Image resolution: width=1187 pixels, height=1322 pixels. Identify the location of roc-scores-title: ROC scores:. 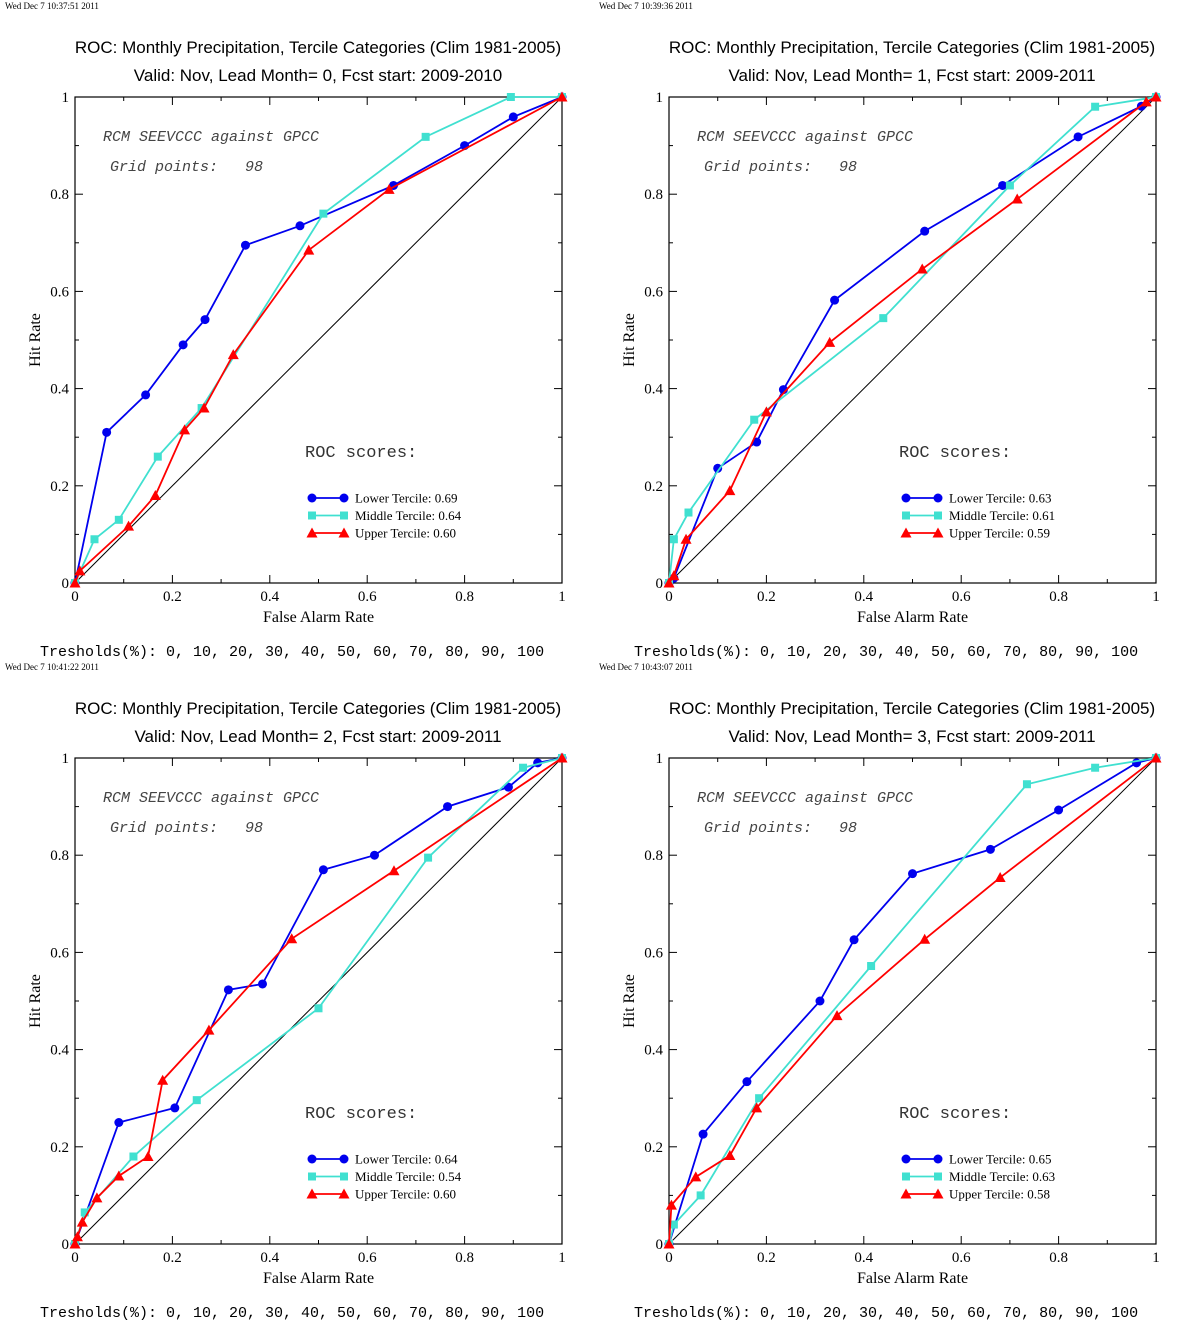
(361, 1114).